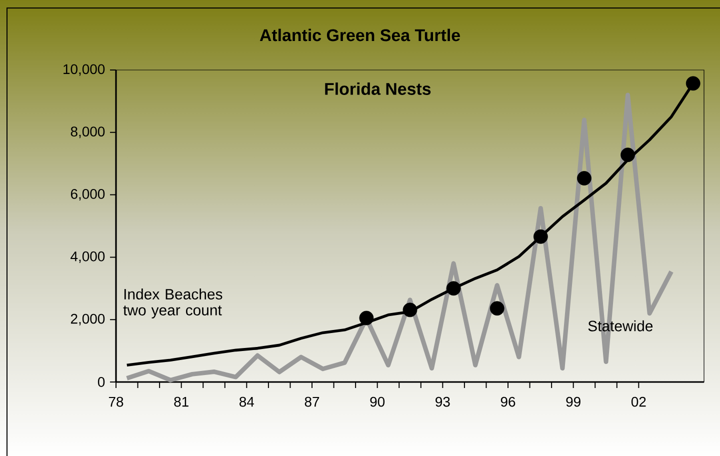 The width and height of the screenshot is (720, 456). Describe the element at coordinates (116, 401) in the screenshot. I see `x-tick-label: 78` at that location.